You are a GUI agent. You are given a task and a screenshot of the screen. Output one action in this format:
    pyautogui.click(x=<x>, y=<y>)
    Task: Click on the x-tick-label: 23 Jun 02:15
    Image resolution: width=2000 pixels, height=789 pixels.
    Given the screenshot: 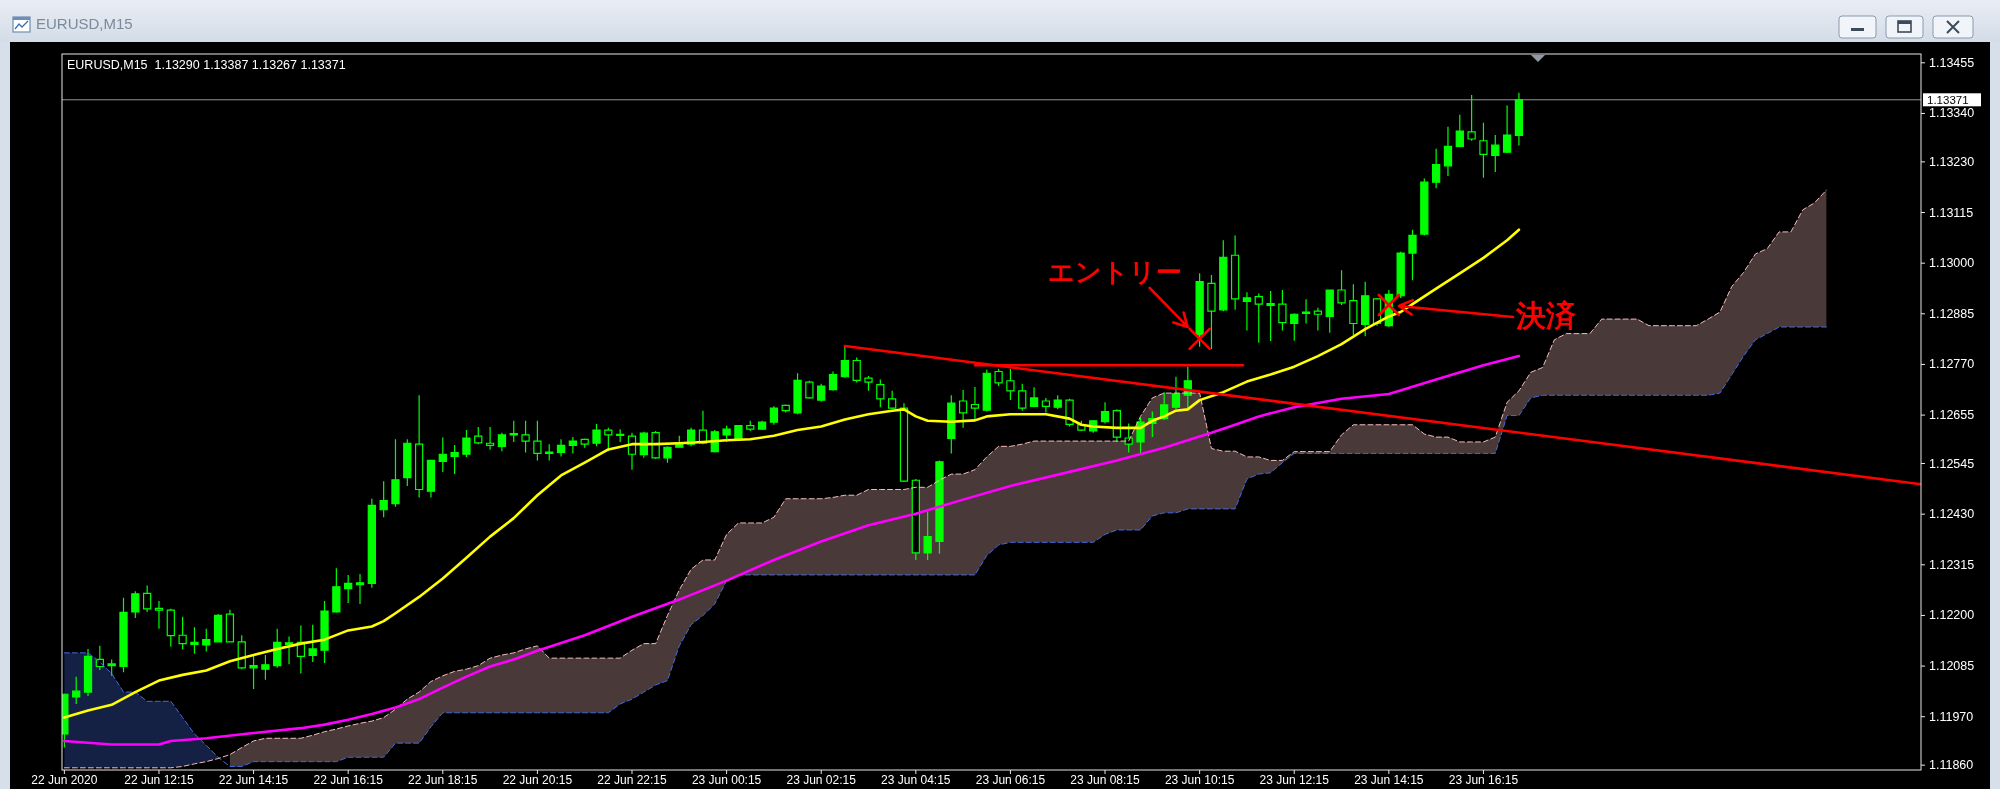 What is the action you would take?
    pyautogui.click(x=821, y=780)
    